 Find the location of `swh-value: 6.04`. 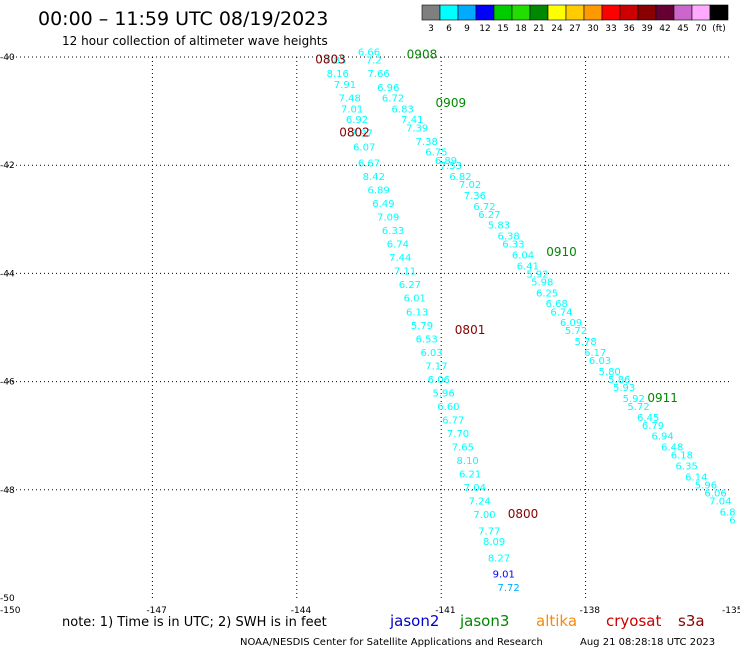

swh-value: 6.04 is located at coordinates (523, 255).